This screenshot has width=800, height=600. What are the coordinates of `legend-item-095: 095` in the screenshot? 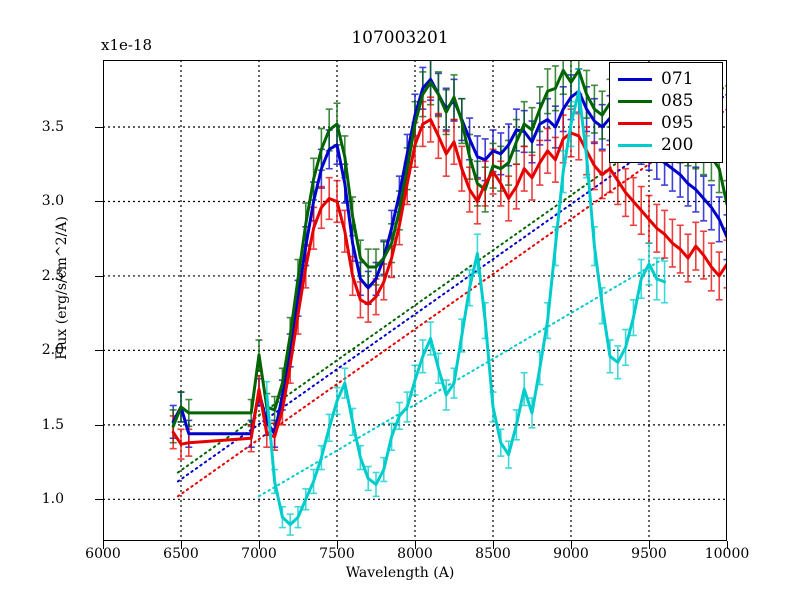 It's located at (666, 123).